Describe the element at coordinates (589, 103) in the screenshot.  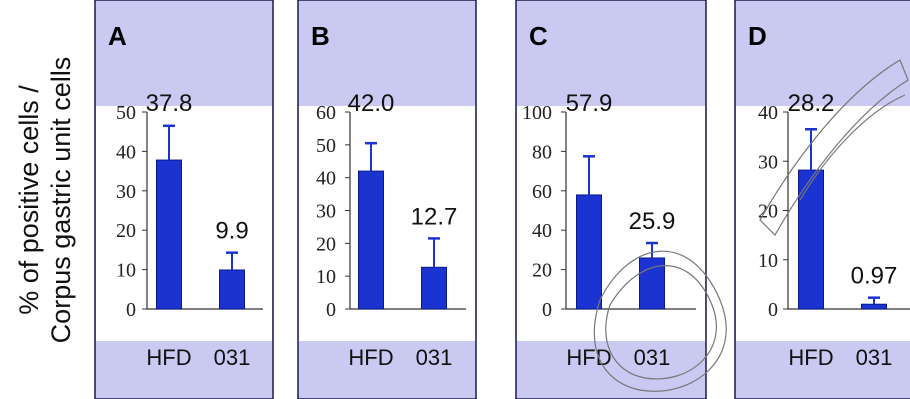
I see `data-label: 57.9` at that location.